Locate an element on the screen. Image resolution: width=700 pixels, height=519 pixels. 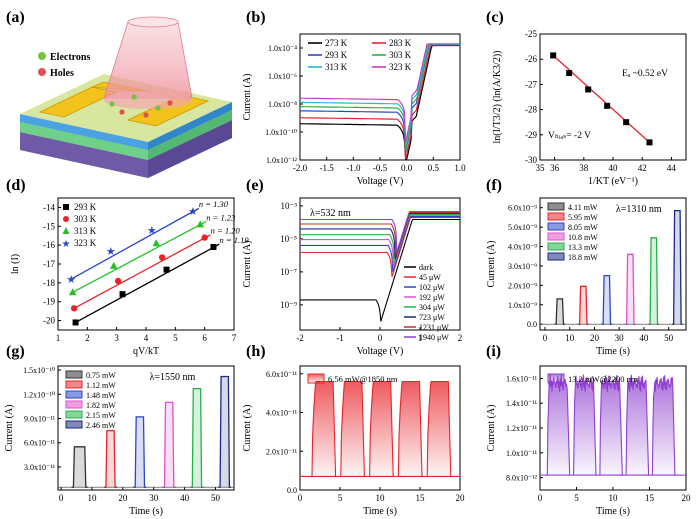
y-tick-label: -28 is located at coordinates (531, 110).